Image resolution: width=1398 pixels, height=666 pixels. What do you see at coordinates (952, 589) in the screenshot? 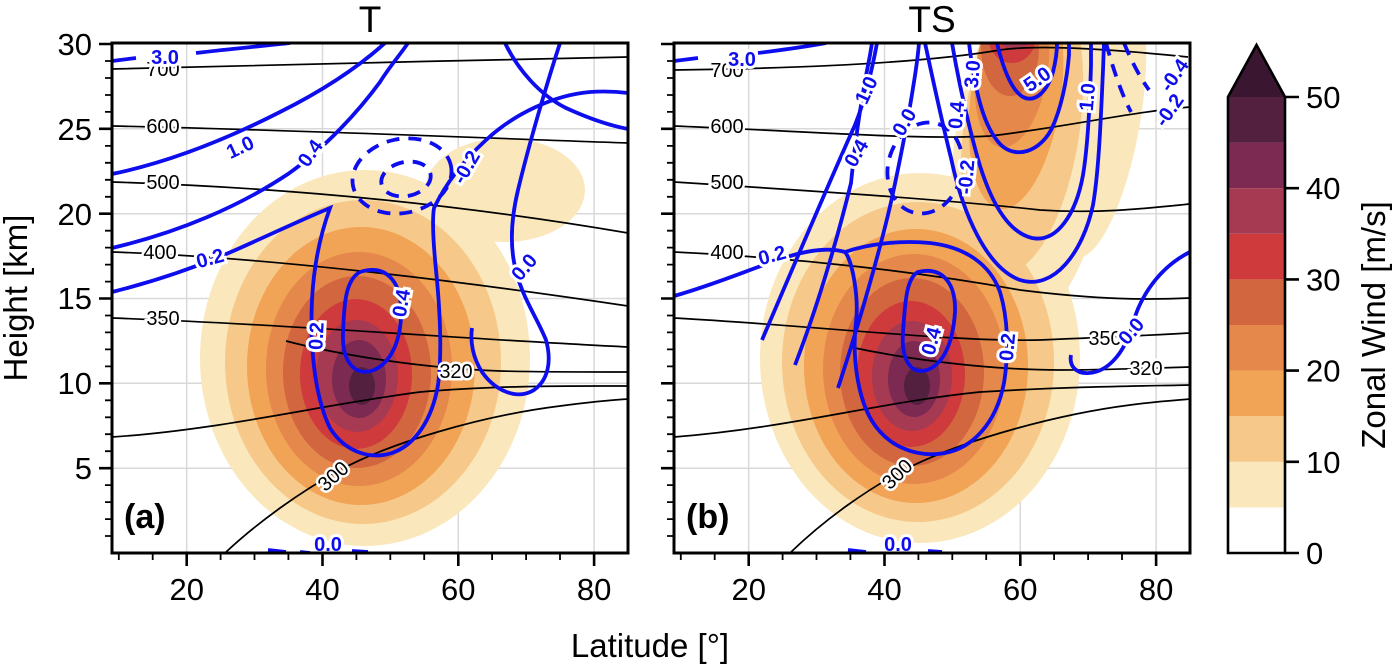
I see `panel-b-xtick-labels: 20 40 60 80` at bounding box center [952, 589].